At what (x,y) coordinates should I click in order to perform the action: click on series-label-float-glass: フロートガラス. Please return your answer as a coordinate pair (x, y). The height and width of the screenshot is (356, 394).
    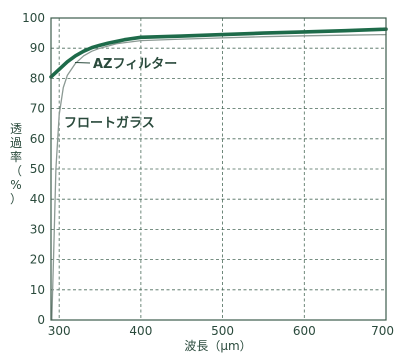
    Looking at the image, I should click on (109, 123).